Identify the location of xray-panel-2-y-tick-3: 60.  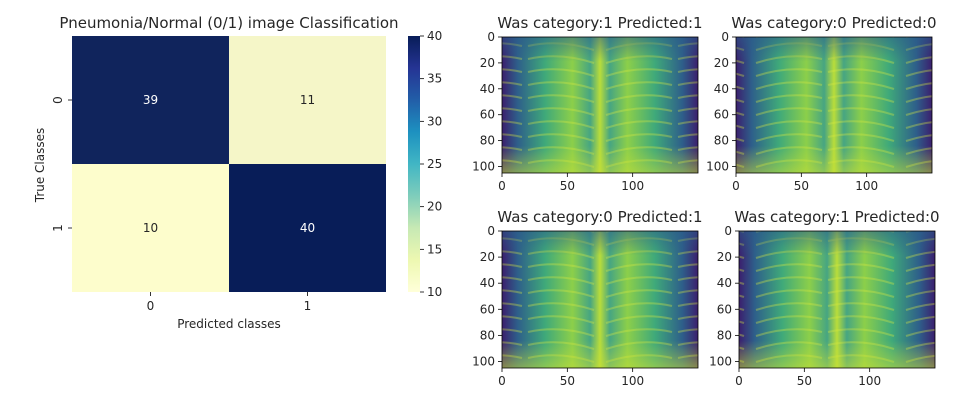
(721, 115).